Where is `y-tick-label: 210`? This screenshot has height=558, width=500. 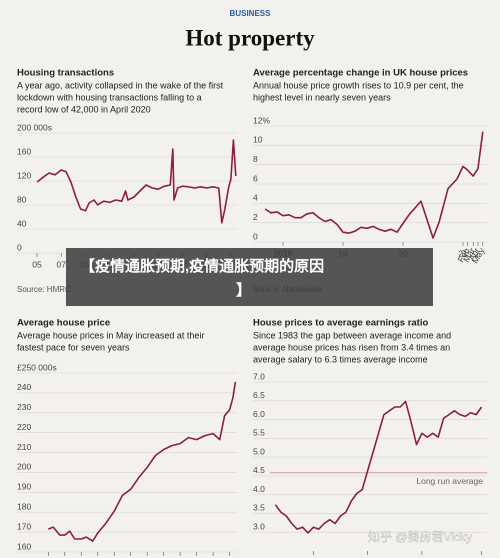 y-tick-label: 210 is located at coordinates (24, 447).